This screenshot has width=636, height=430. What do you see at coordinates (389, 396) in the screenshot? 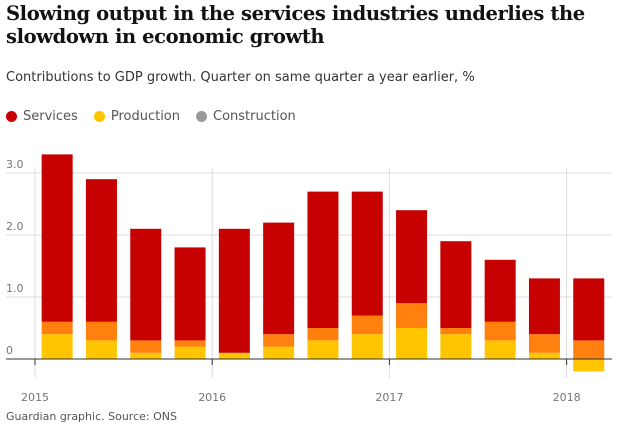
I see `x-tick-label: 2017` at bounding box center [389, 396].